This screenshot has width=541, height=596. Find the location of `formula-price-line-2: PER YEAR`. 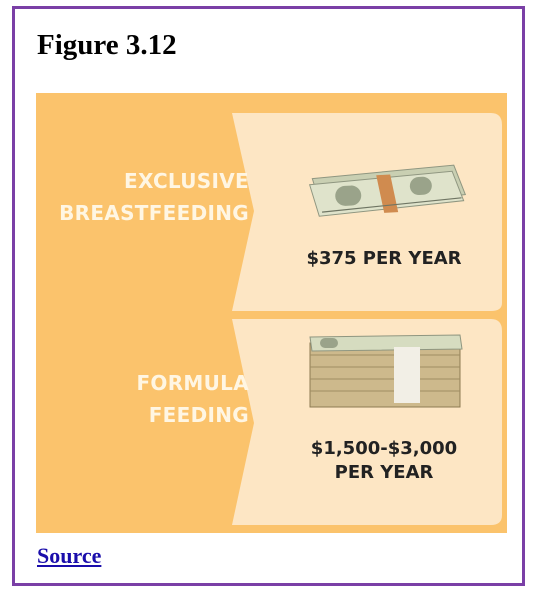

formula-price-line-2: PER YEAR is located at coordinates (384, 472).